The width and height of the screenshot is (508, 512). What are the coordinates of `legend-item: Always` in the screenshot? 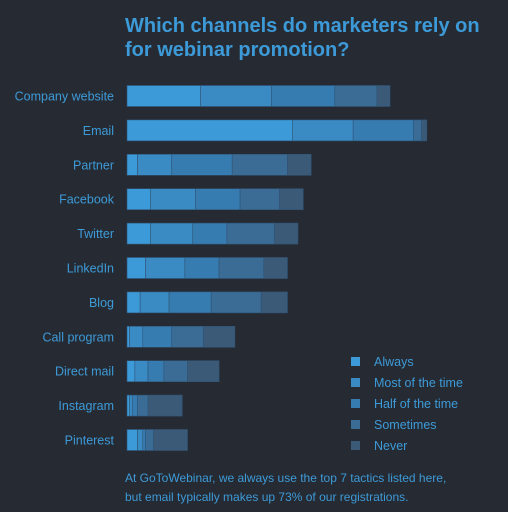 It's located at (407, 361).